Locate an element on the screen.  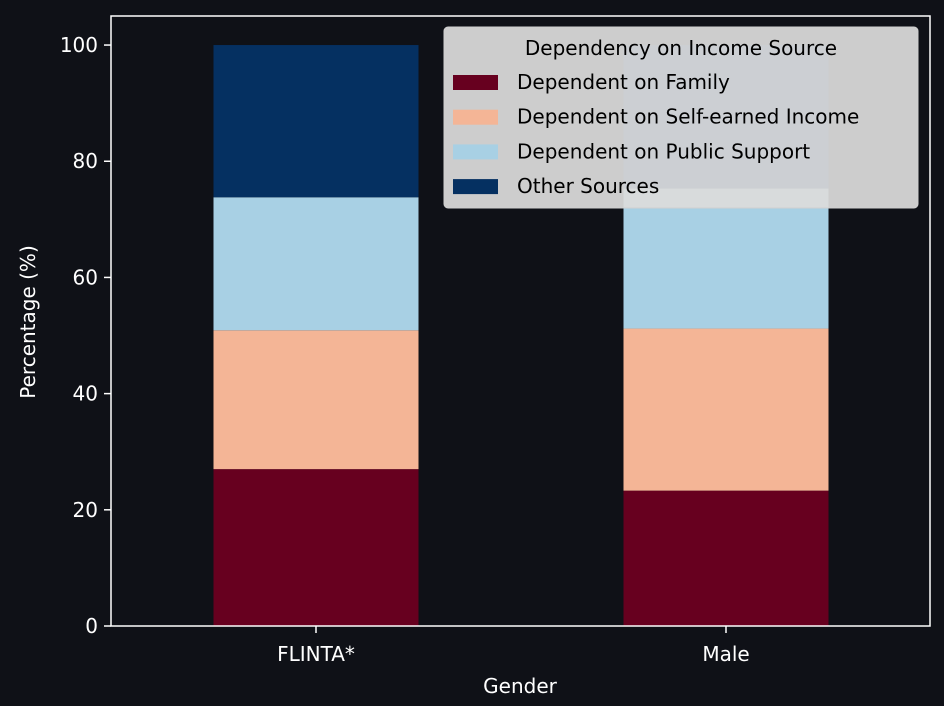
y-tick-label: 60 is located at coordinates (85, 277).